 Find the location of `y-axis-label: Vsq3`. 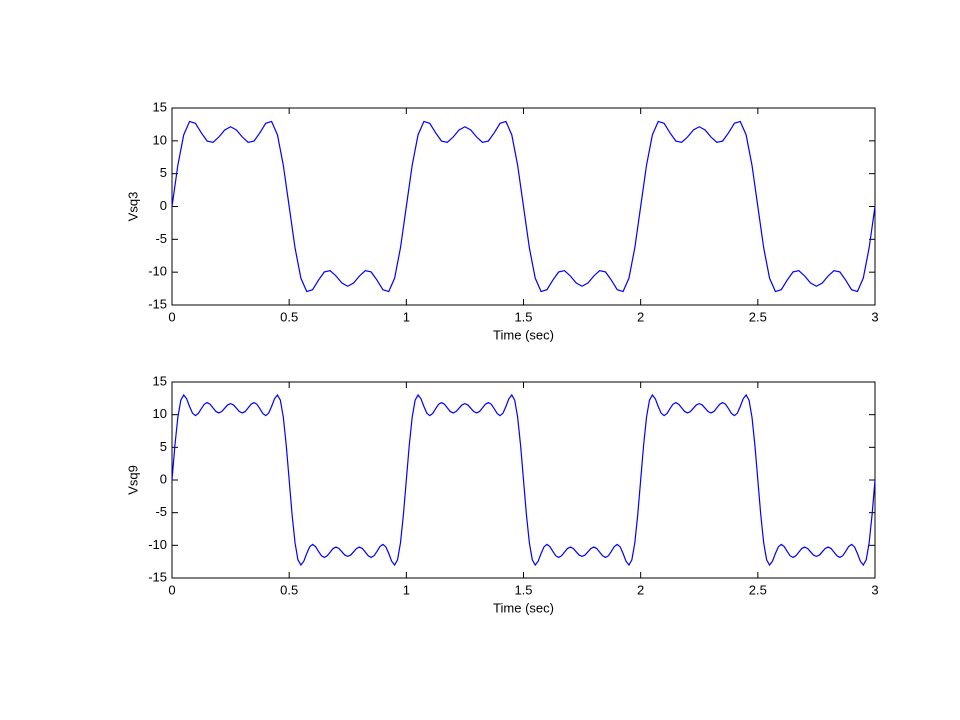

y-axis-label: Vsq3 is located at coordinates (132, 207).